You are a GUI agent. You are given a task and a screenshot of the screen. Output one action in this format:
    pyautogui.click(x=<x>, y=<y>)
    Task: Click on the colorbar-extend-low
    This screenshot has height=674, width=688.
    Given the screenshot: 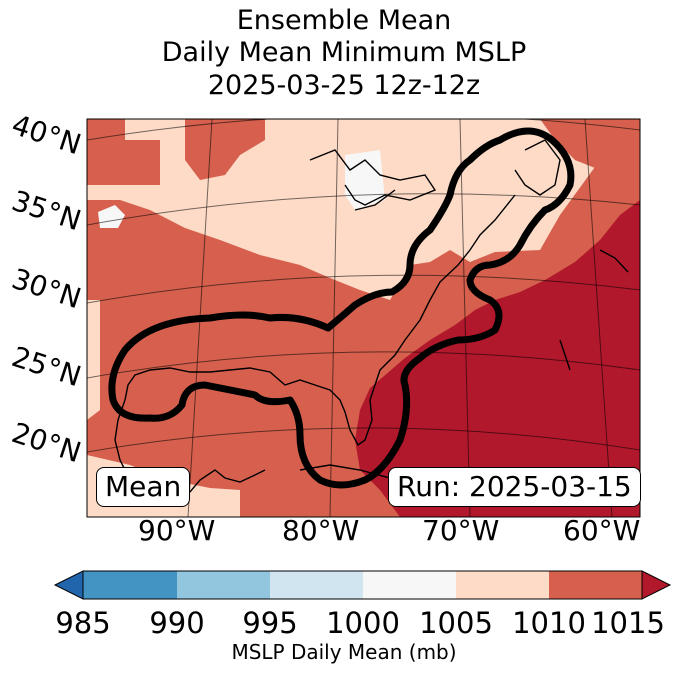 What is the action you would take?
    pyautogui.click(x=68, y=585)
    